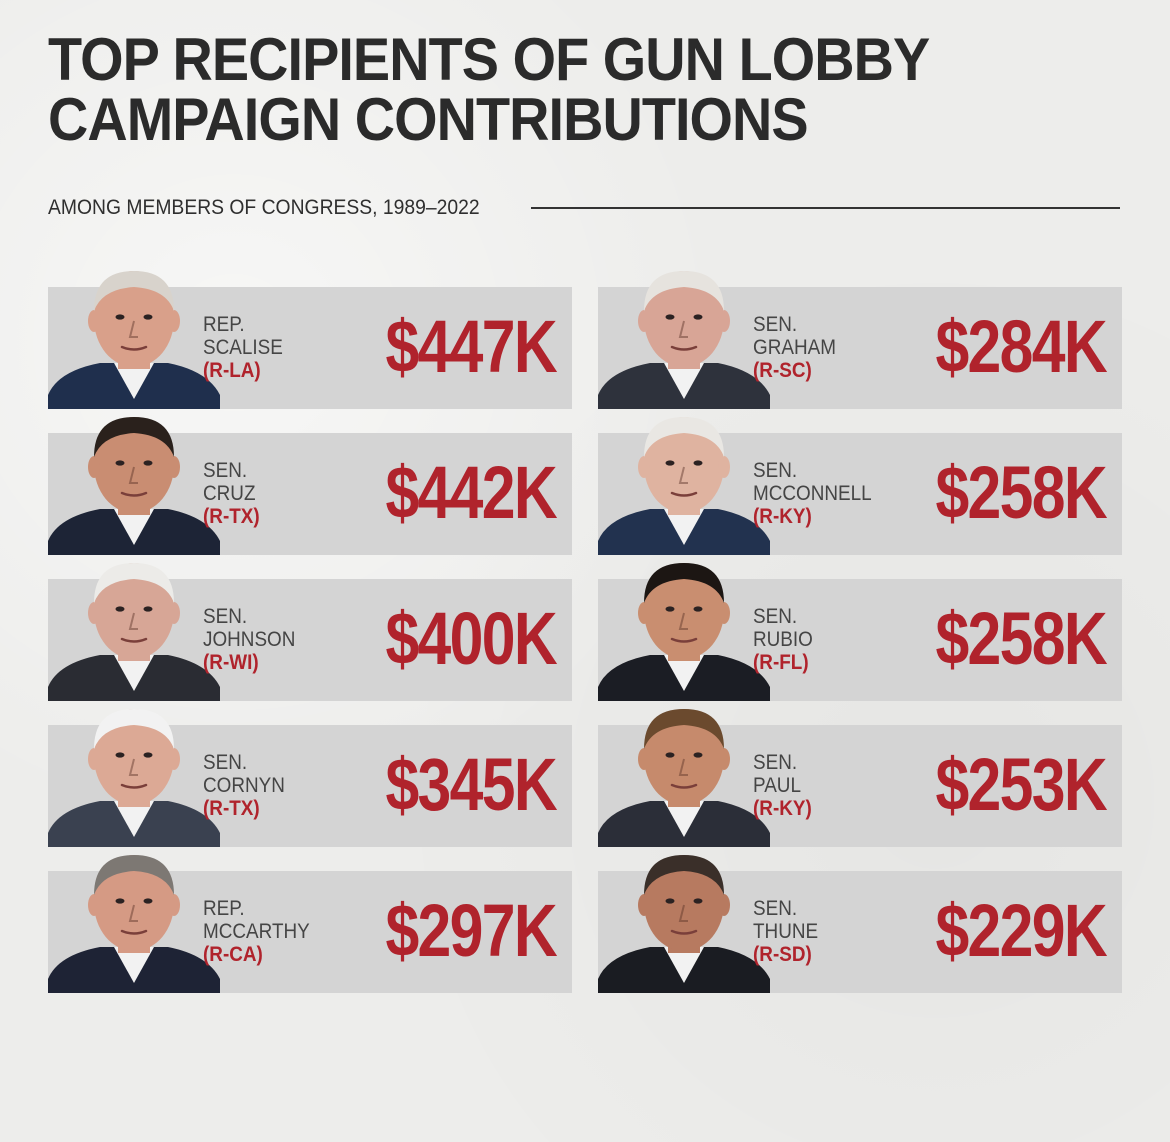 Image resolution: width=1170 pixels, height=1142 pixels. I want to click on recipient-party: (R-FL), so click(781, 662).